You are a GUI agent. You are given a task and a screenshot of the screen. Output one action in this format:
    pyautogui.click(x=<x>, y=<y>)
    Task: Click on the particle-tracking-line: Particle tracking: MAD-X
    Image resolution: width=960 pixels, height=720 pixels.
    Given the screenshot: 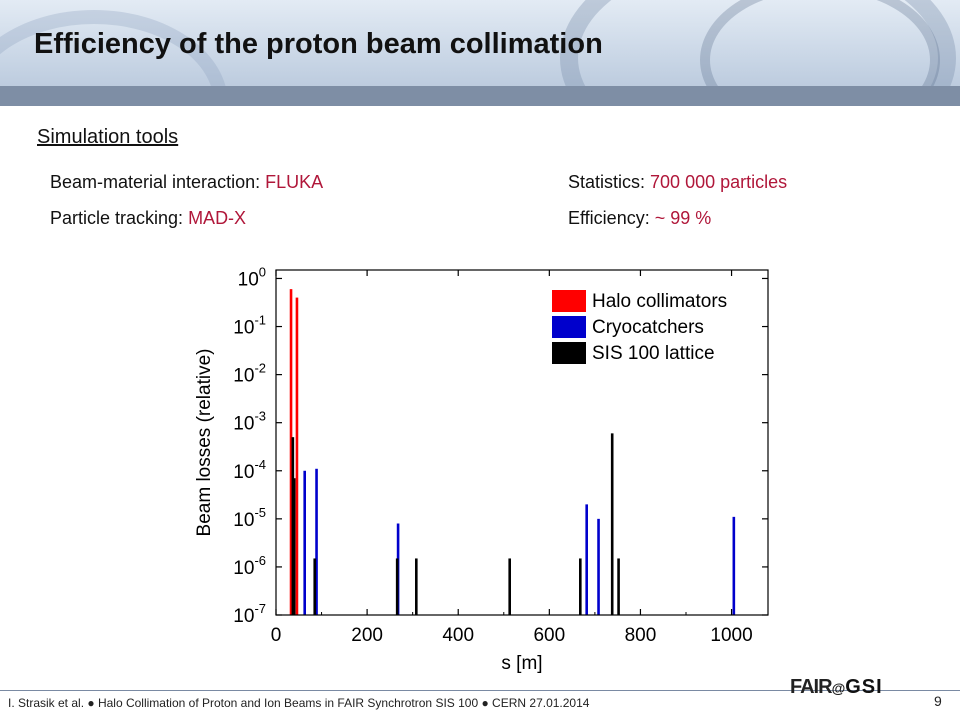 What is the action you would take?
    pyautogui.click(x=148, y=218)
    